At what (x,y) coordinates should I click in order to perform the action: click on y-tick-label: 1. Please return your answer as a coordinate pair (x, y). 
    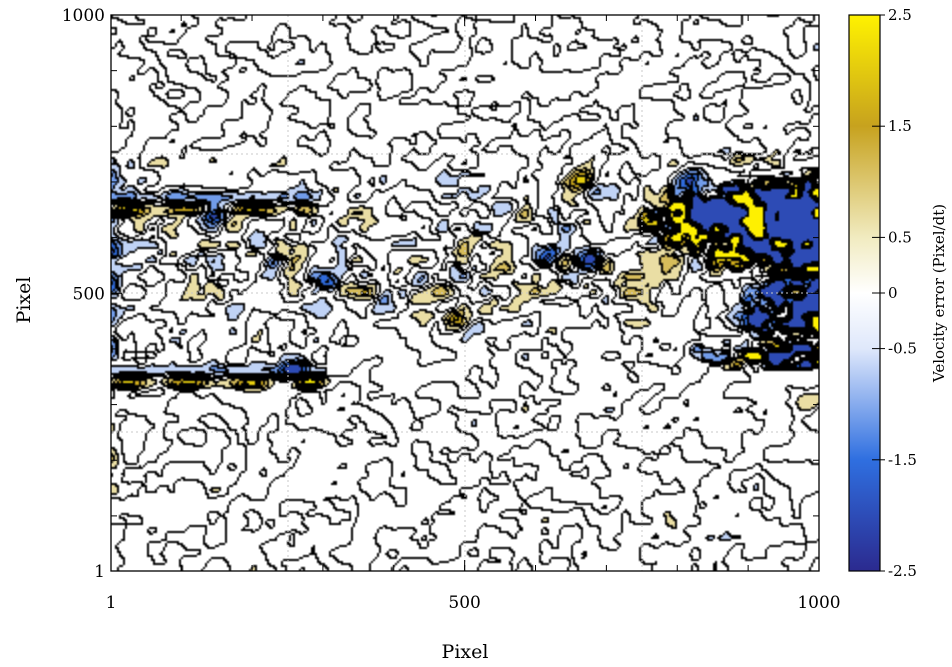
    Looking at the image, I should click on (99, 572).